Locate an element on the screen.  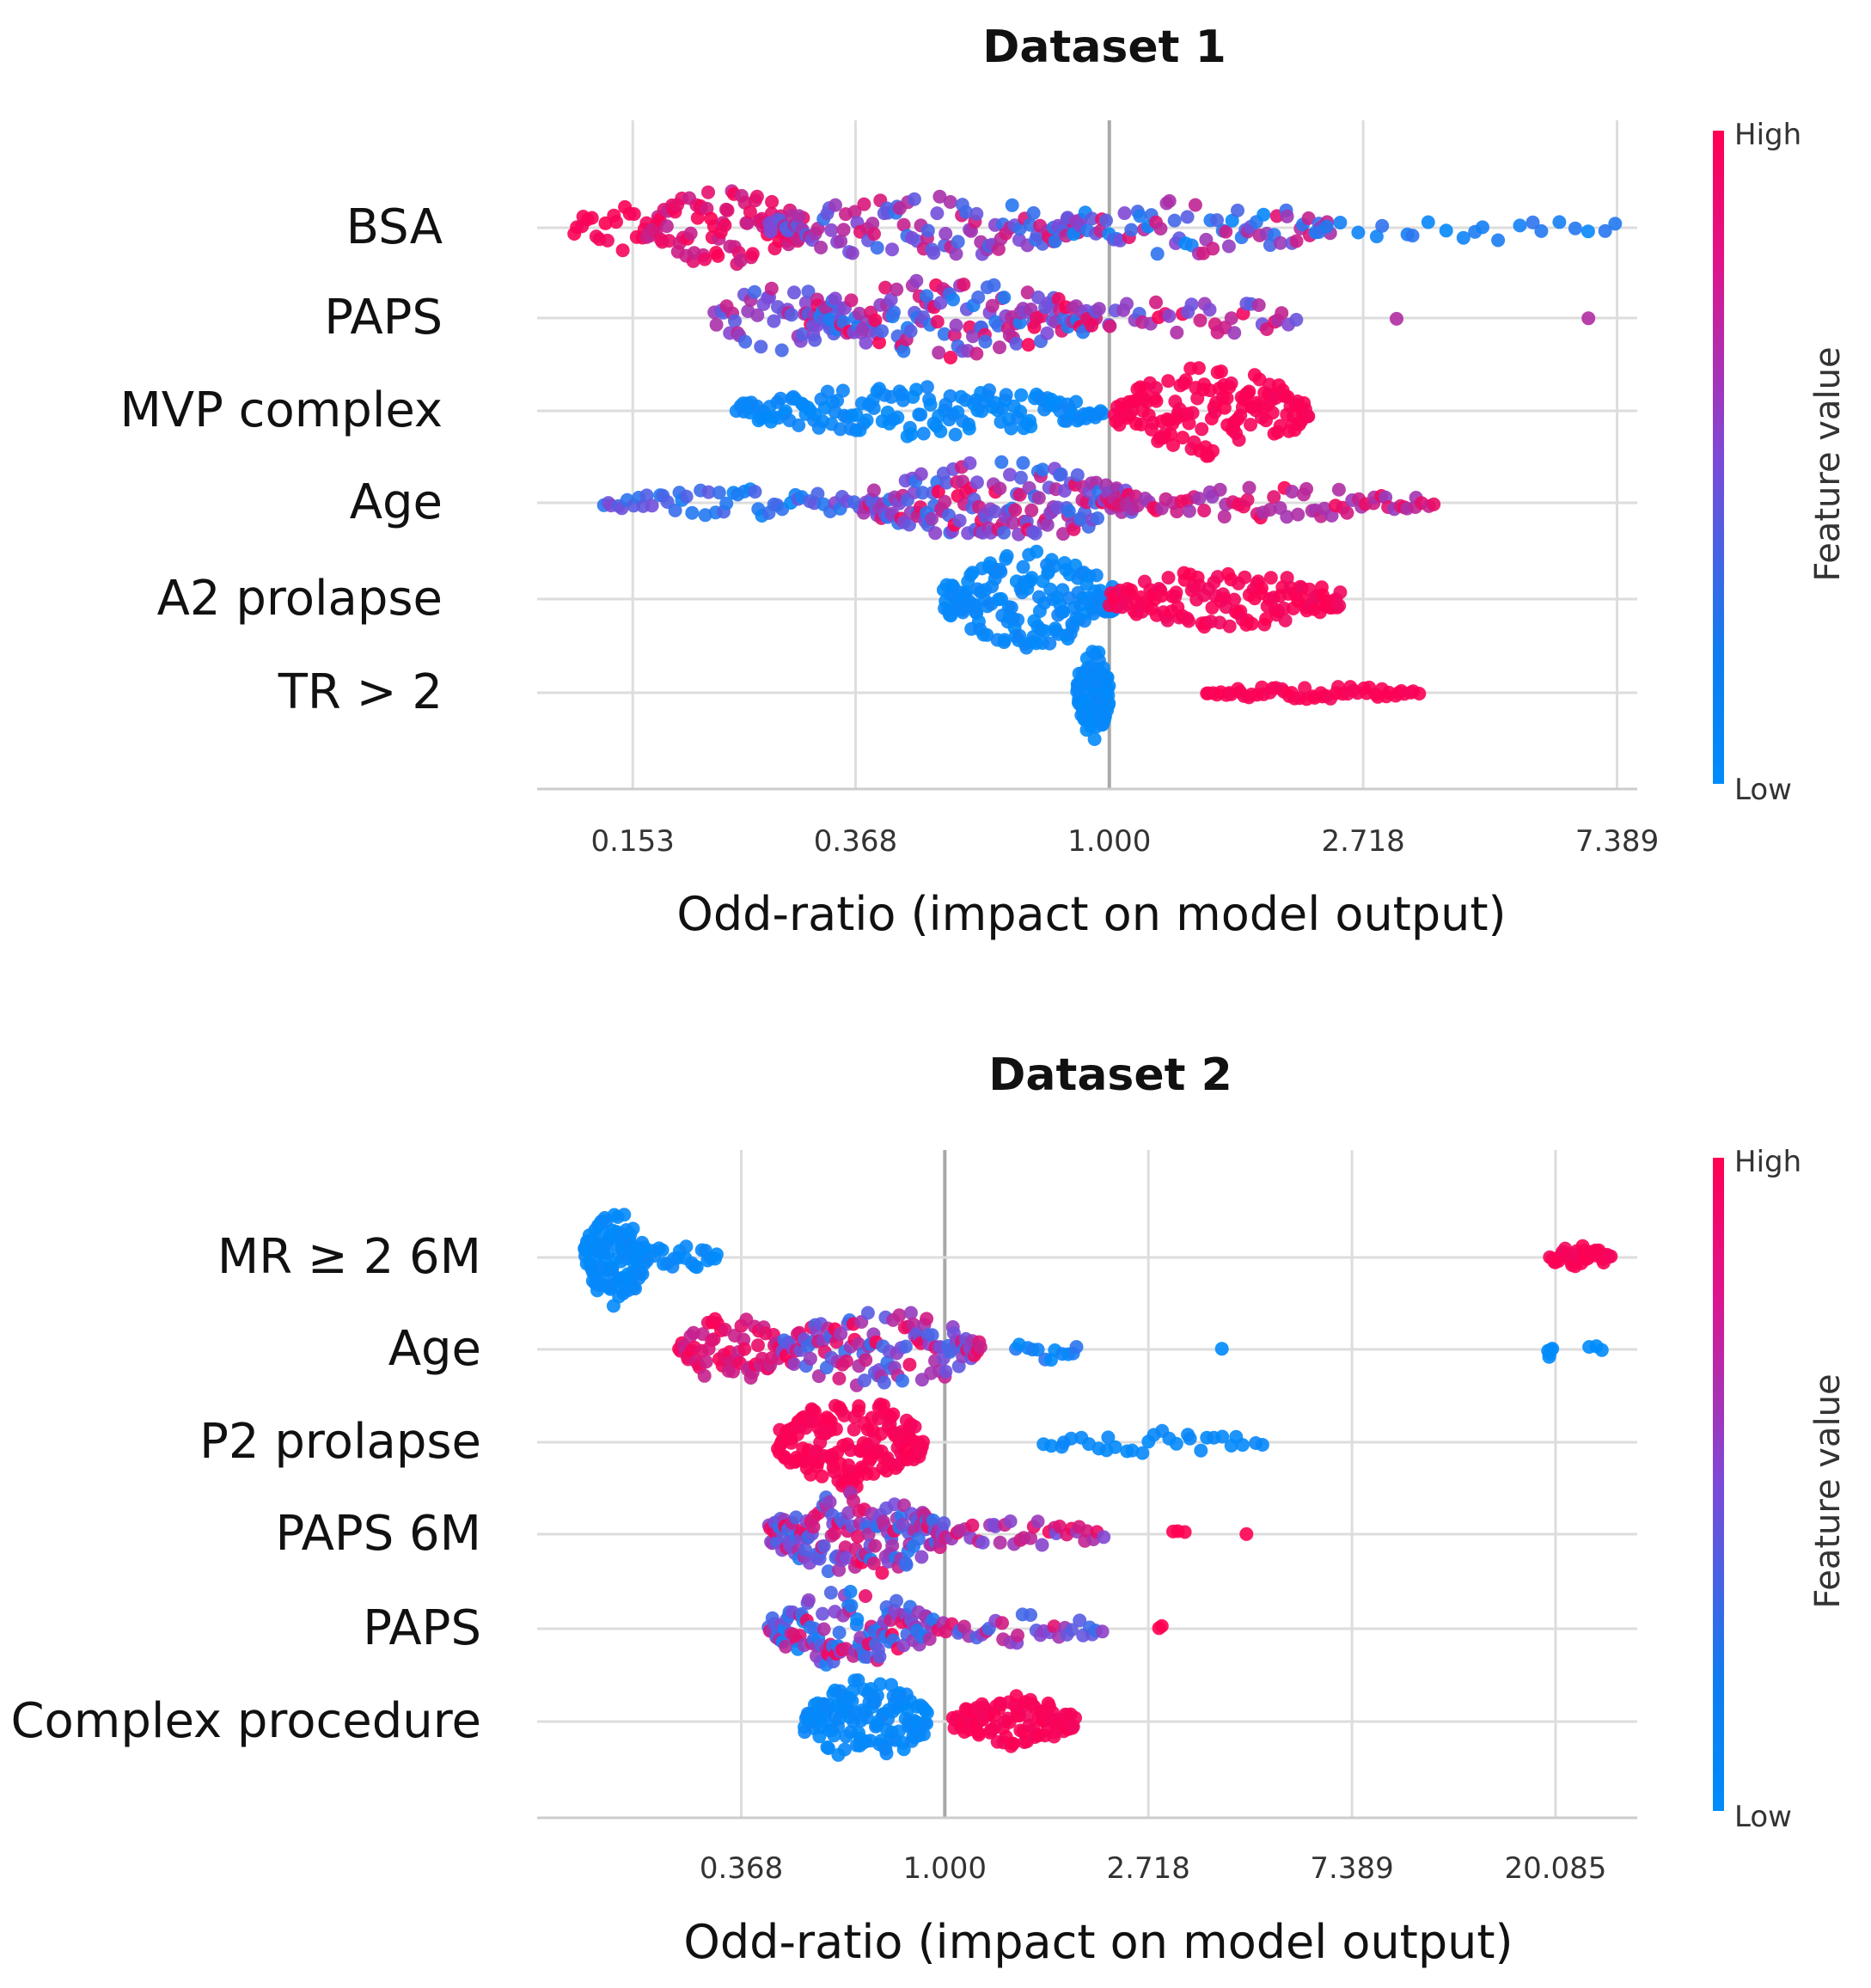
x-tick-label: 20.085 is located at coordinates (1555, 1868).